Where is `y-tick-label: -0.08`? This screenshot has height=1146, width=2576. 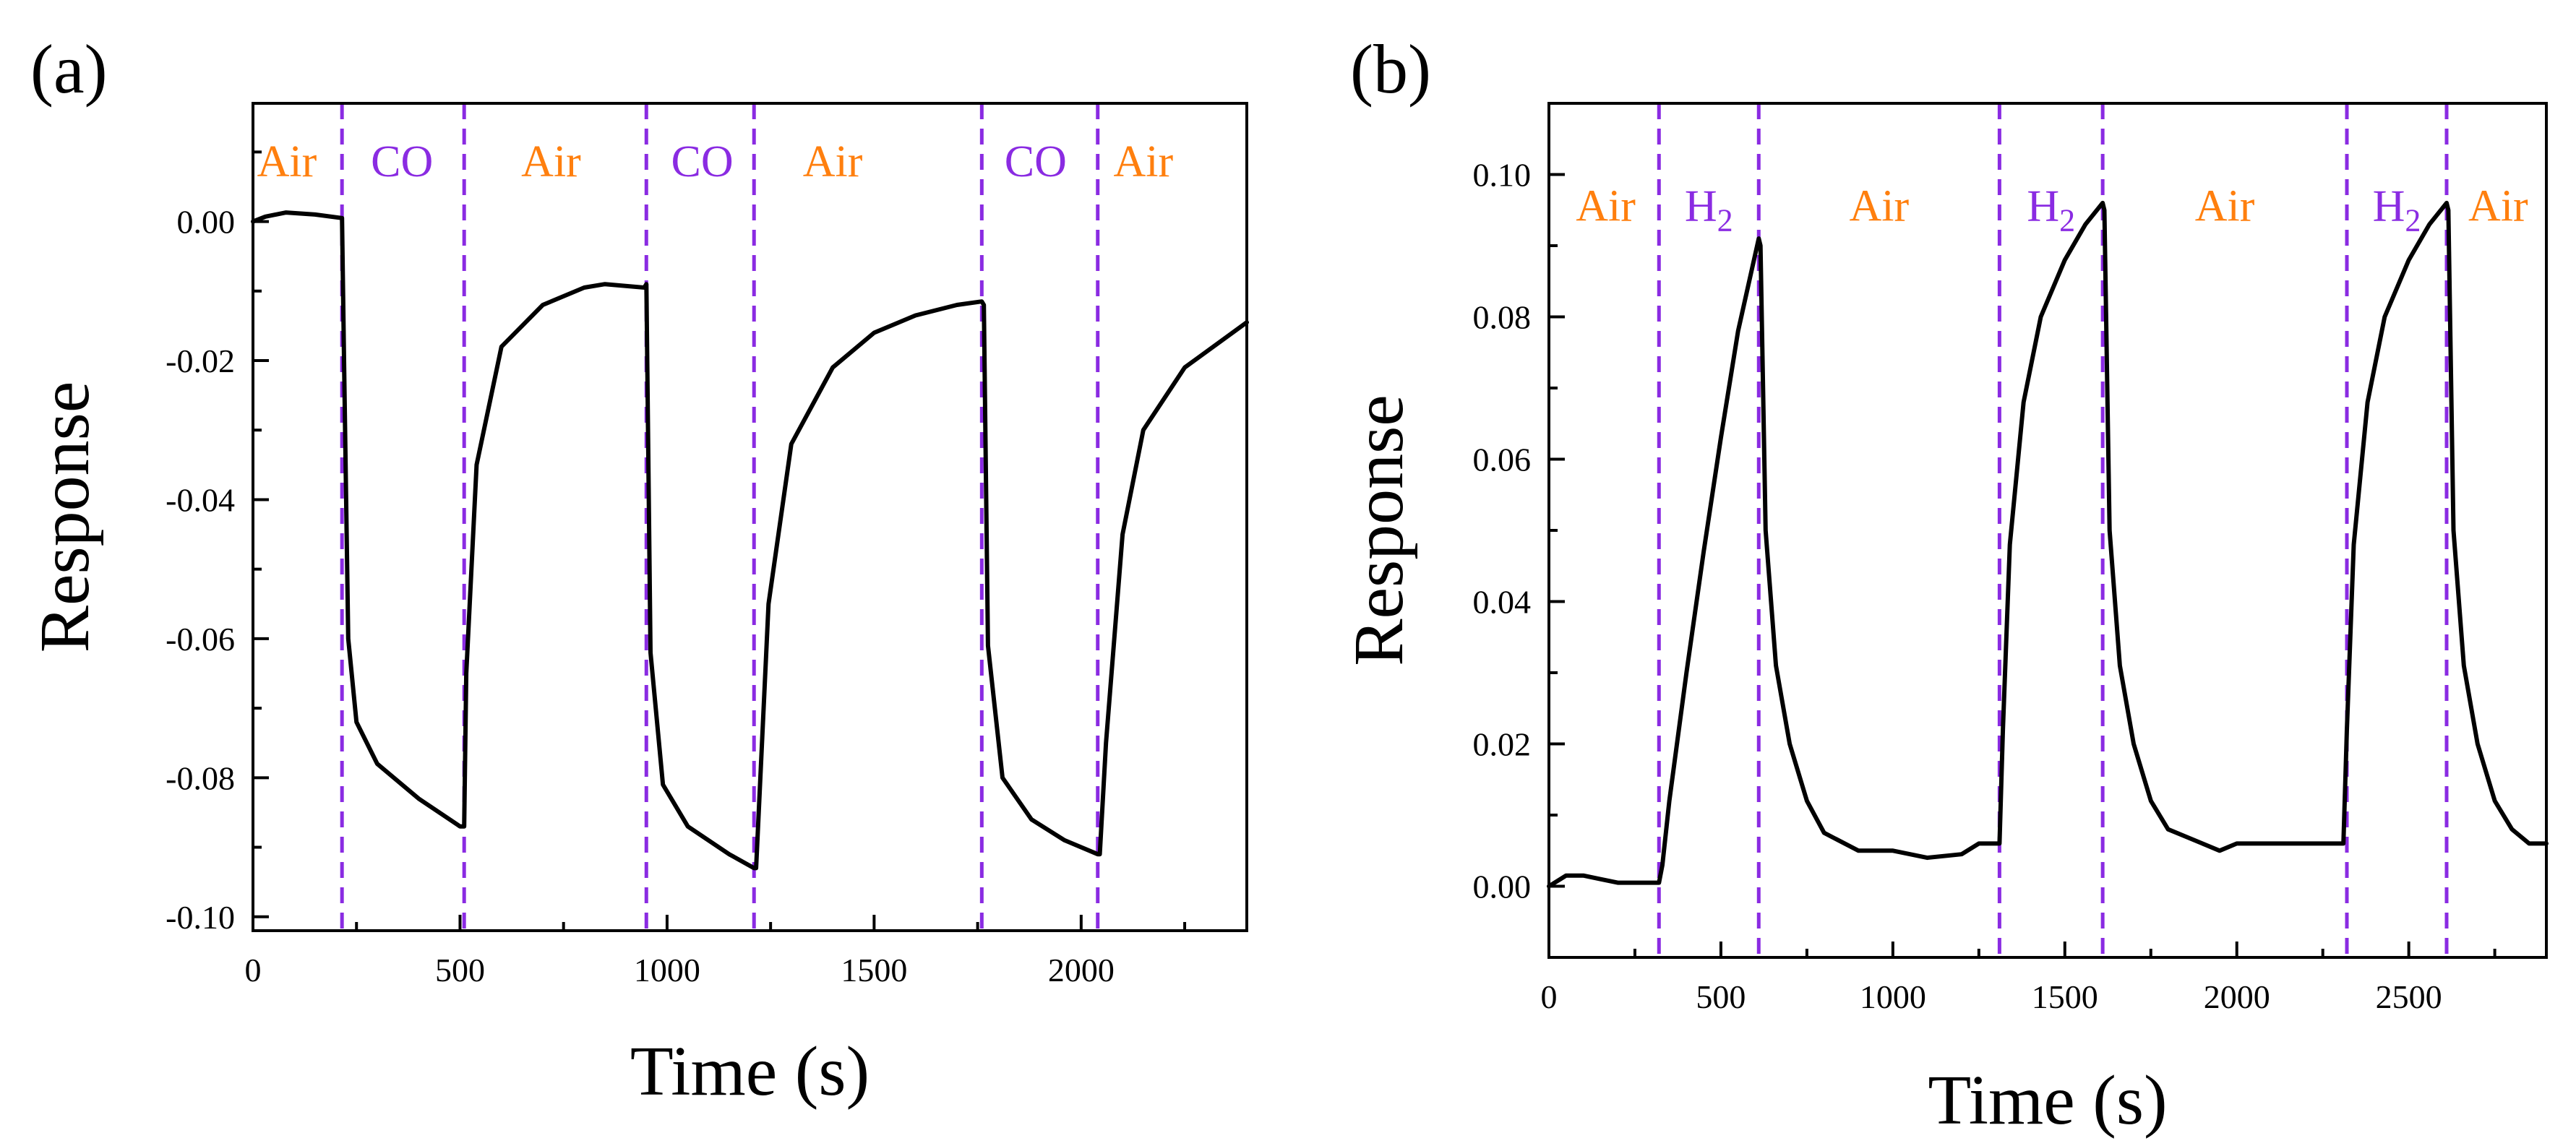 y-tick-label: -0.08 is located at coordinates (201, 777).